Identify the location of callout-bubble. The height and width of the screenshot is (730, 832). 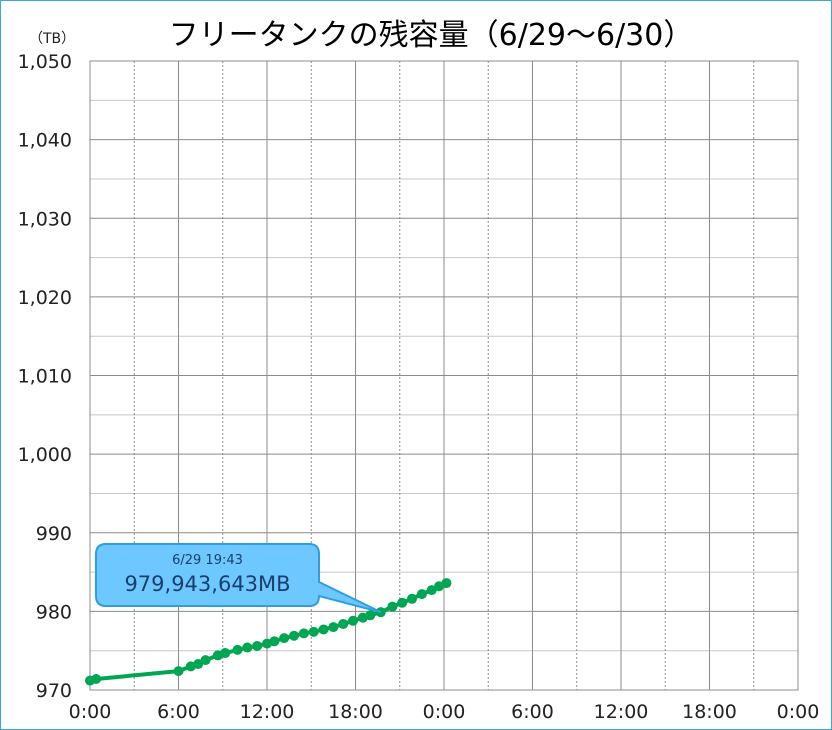
(238, 578).